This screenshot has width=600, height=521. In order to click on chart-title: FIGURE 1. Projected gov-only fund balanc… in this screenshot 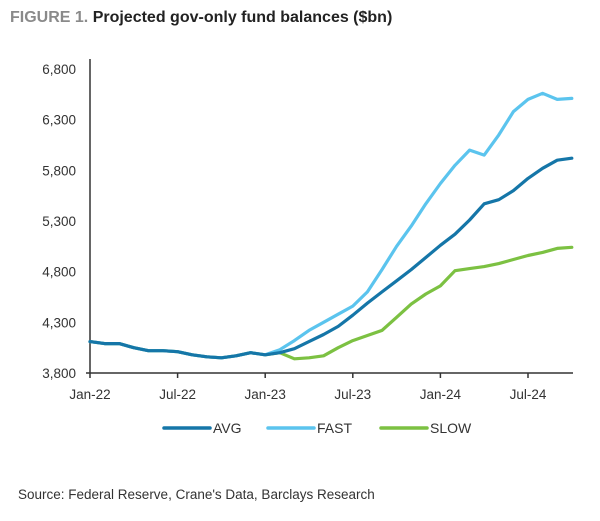, I will do `click(201, 18)`.